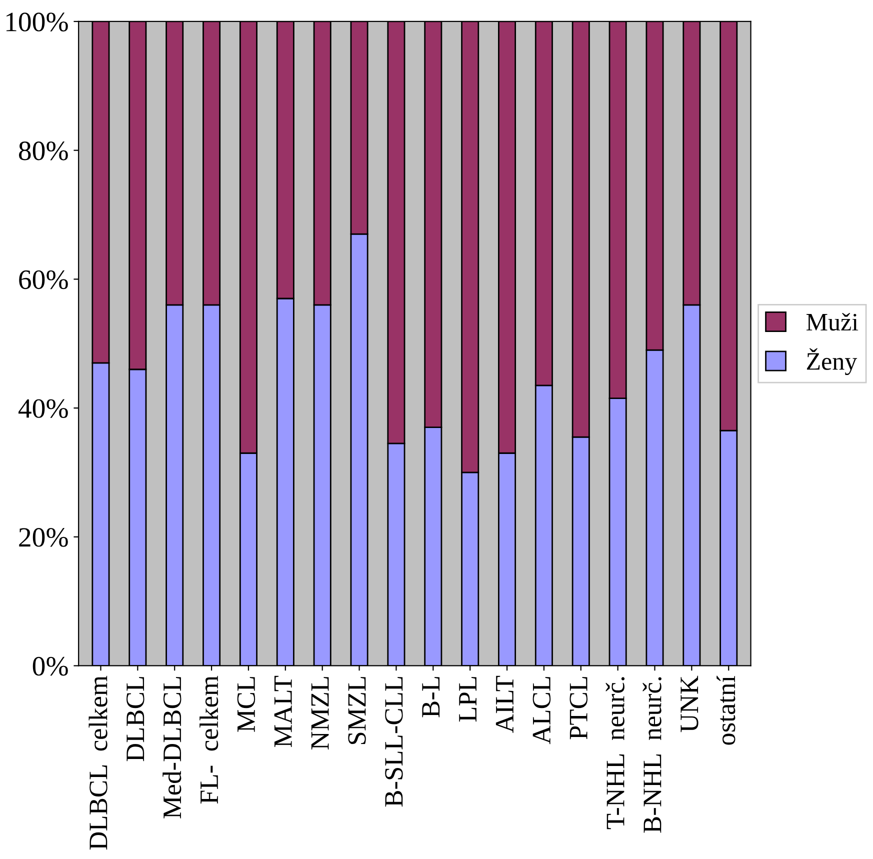  Describe the element at coordinates (43, 150) in the screenshot. I see `y-tick-label: 80%` at that location.